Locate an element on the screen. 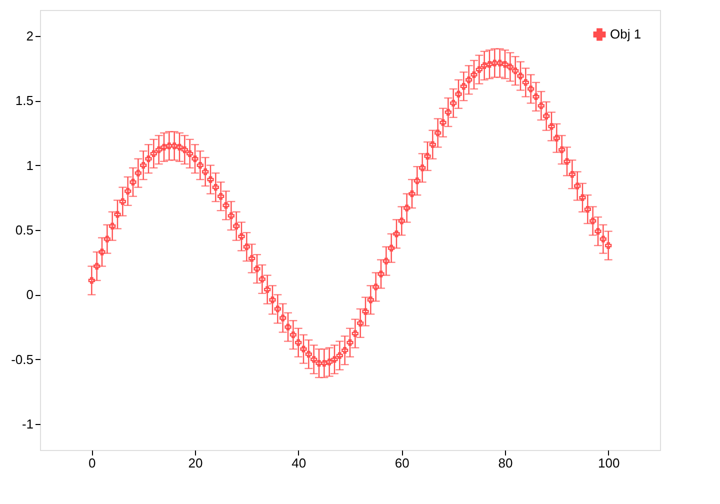  y-tick-label: 2 is located at coordinates (30, 36).